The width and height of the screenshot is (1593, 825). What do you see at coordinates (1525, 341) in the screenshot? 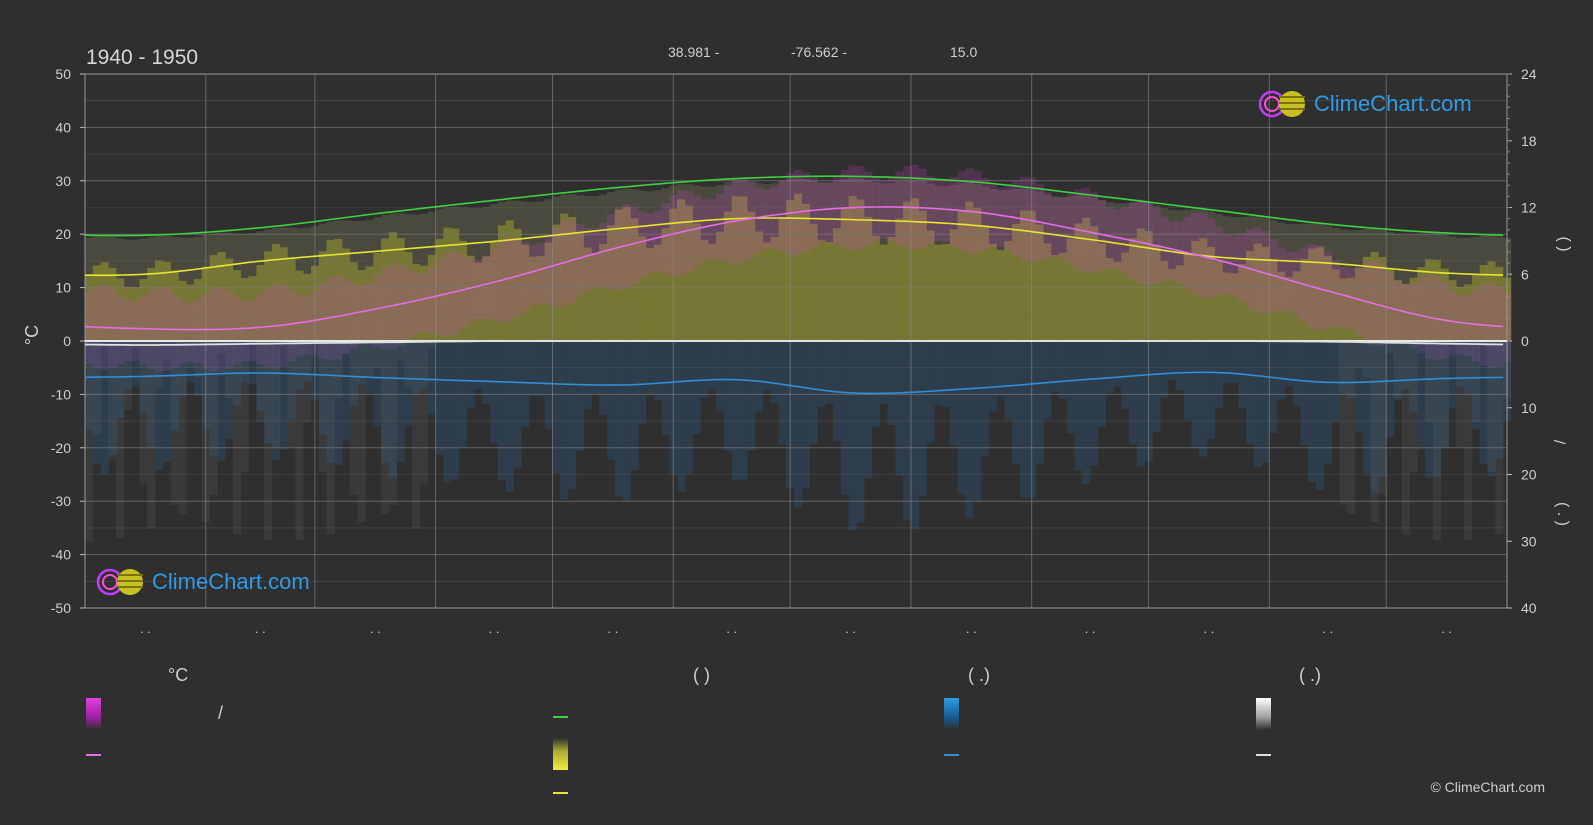
I see `right-tick-label-top: 0` at bounding box center [1525, 341].